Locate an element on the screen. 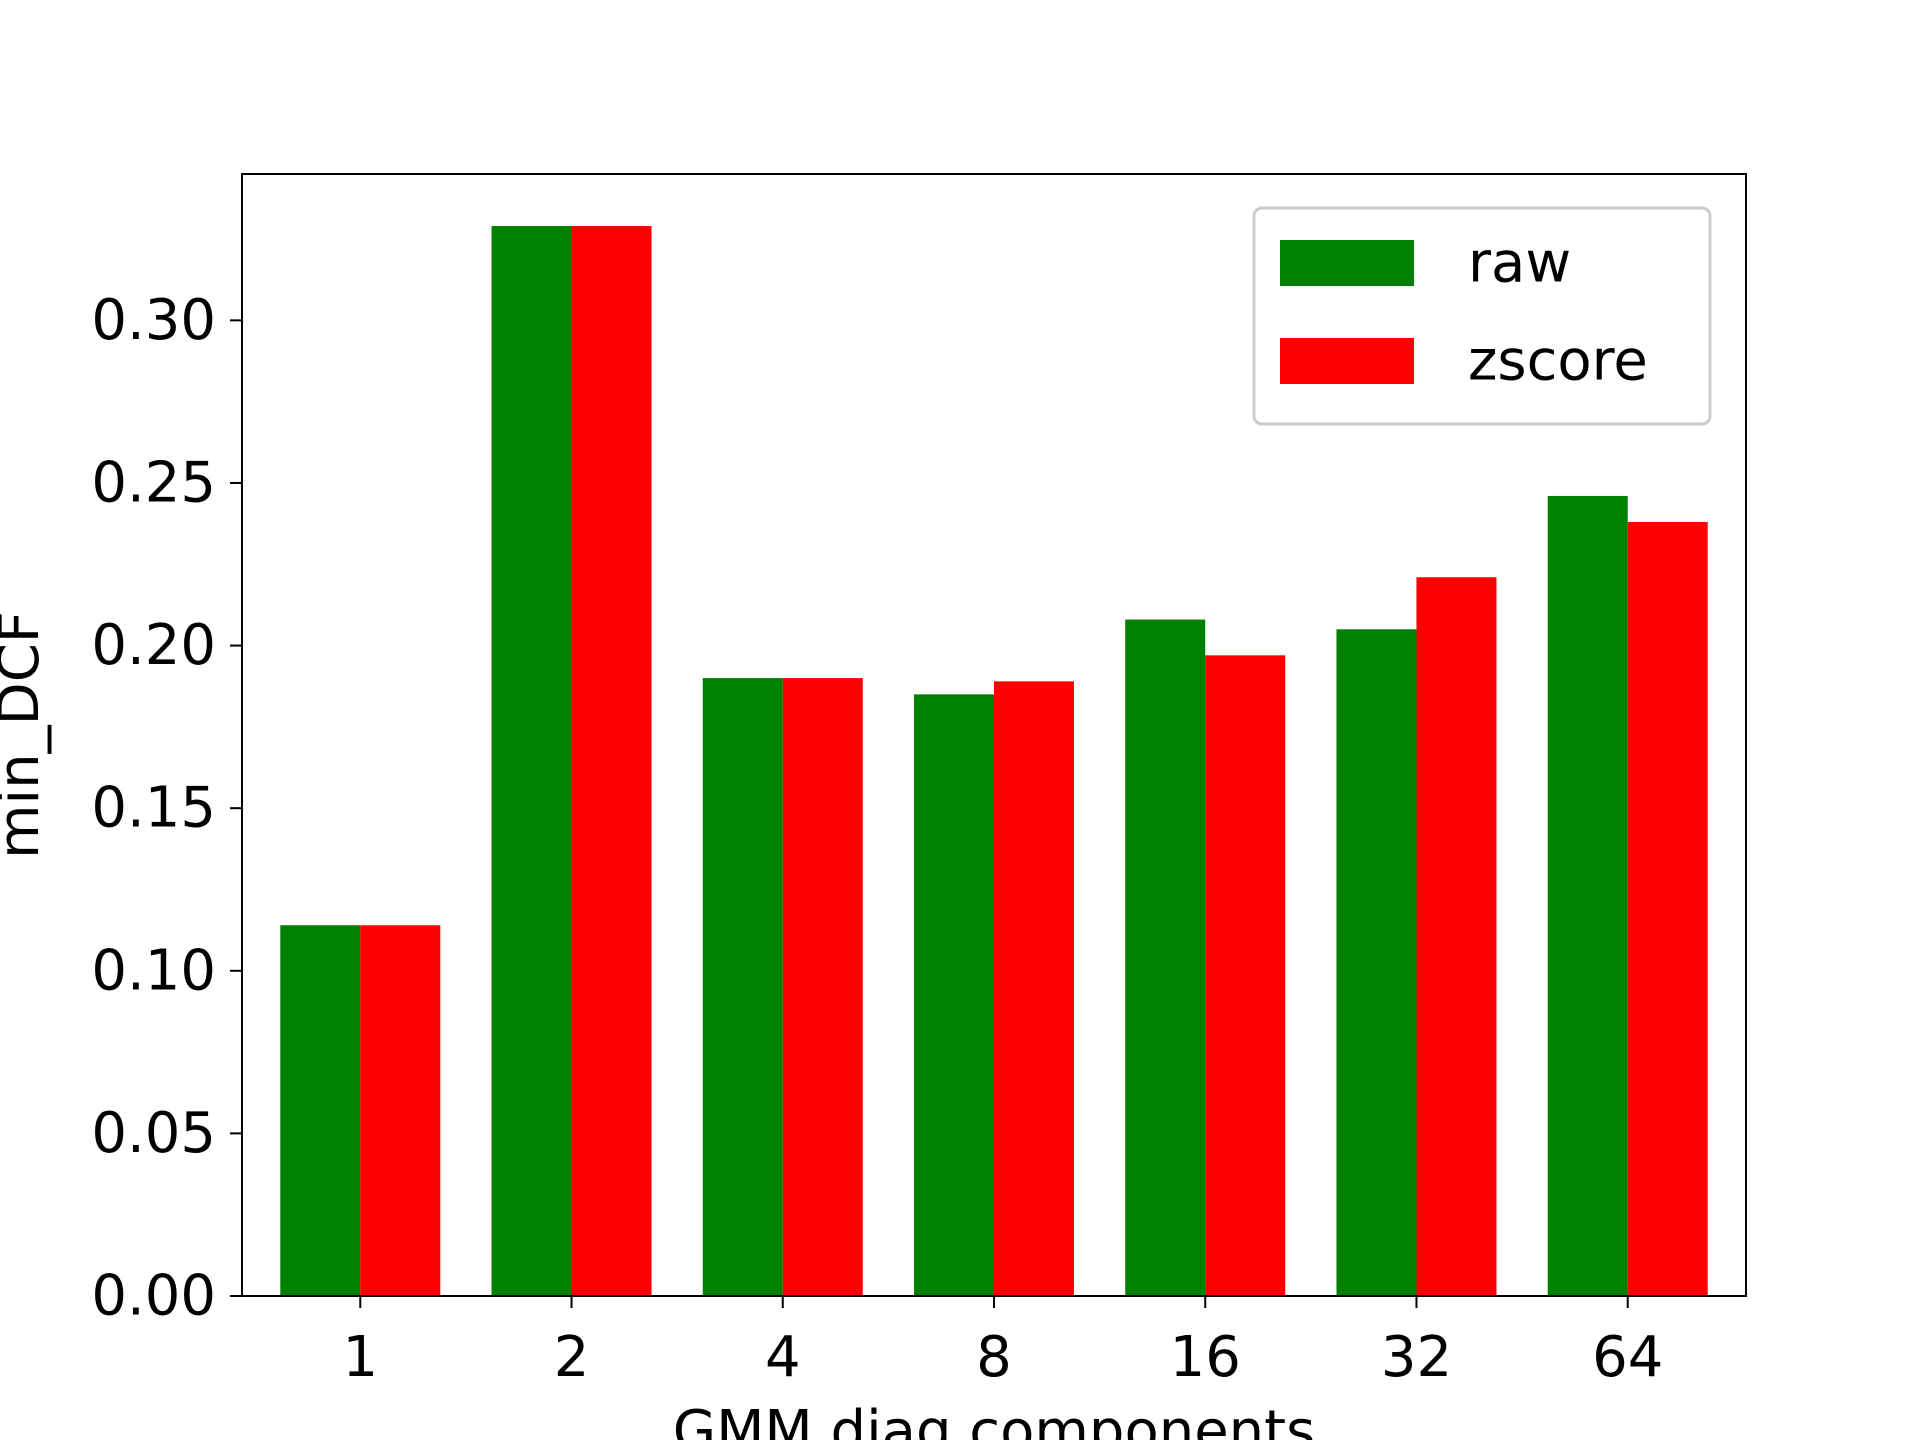 The image size is (1920, 1444). y-axis-label: min_DCF is located at coordinates (26, 735).